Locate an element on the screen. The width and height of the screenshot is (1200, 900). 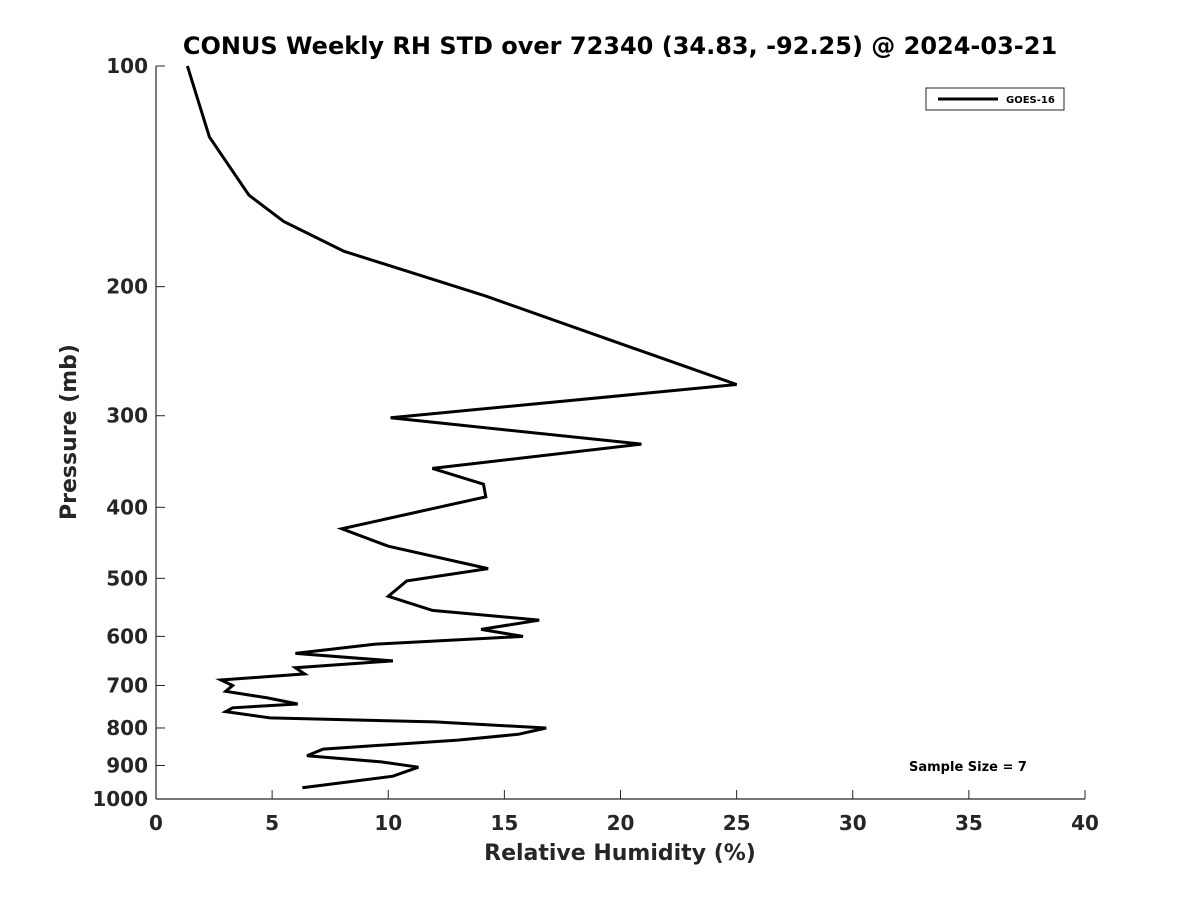
y-tick-label: 800 is located at coordinates (127, 728).